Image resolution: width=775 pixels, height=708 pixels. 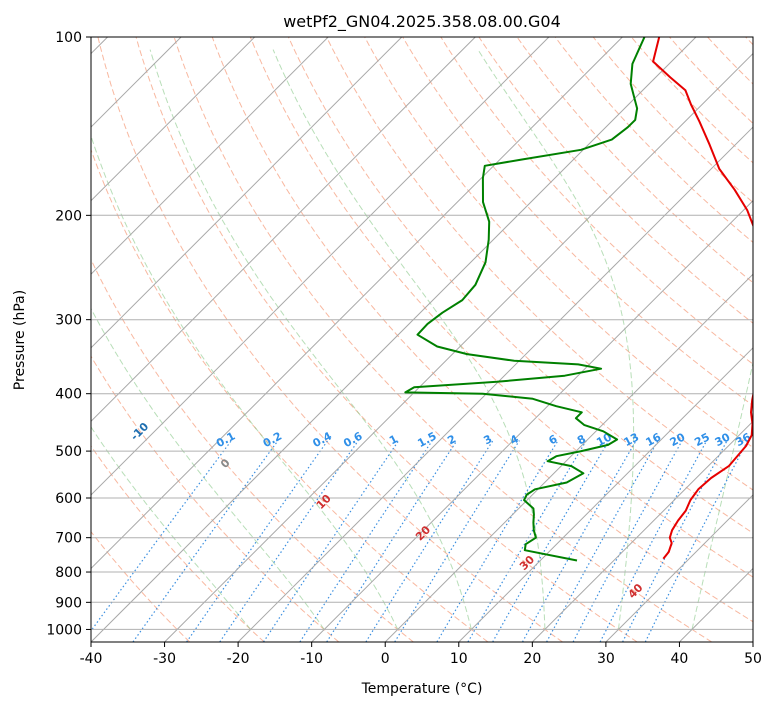 I want to click on y-tick-label: 600, so click(x=68, y=499).